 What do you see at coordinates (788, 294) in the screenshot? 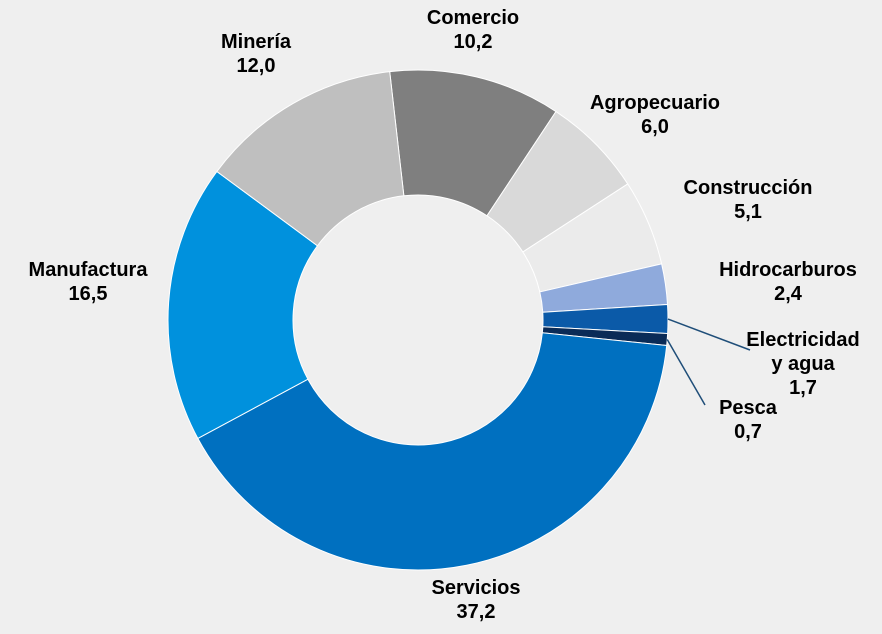
I see `value-label: 2,4` at bounding box center [788, 294].